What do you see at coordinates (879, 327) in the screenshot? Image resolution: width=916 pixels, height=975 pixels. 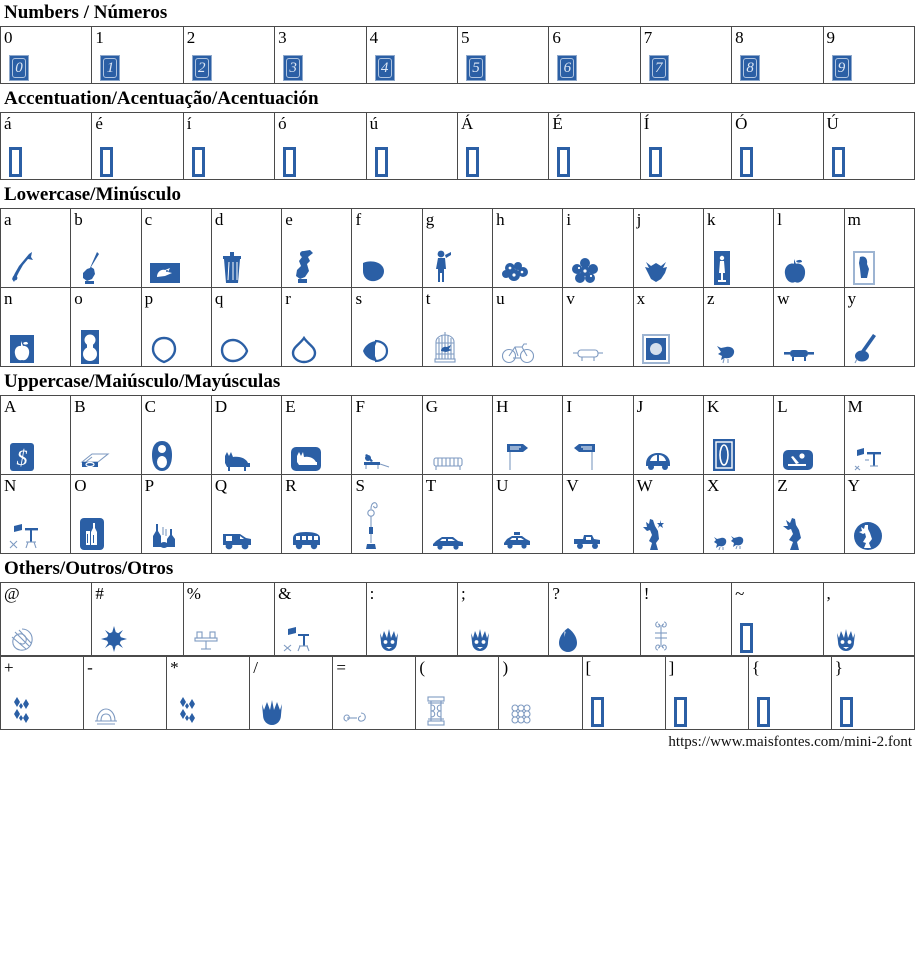 I see `glyph-cell-y: y` at bounding box center [879, 327].